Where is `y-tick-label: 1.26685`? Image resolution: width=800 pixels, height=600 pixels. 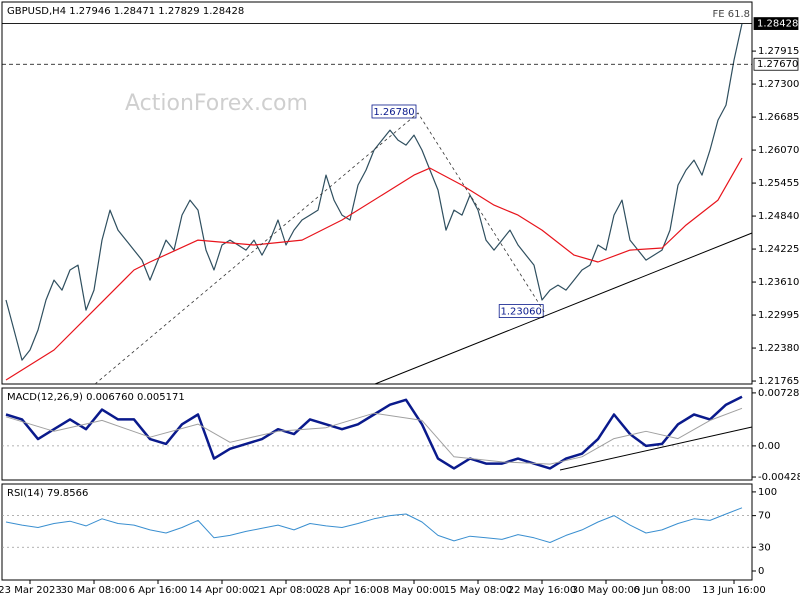
y-tick-label: 1.26685 is located at coordinates (778, 117).